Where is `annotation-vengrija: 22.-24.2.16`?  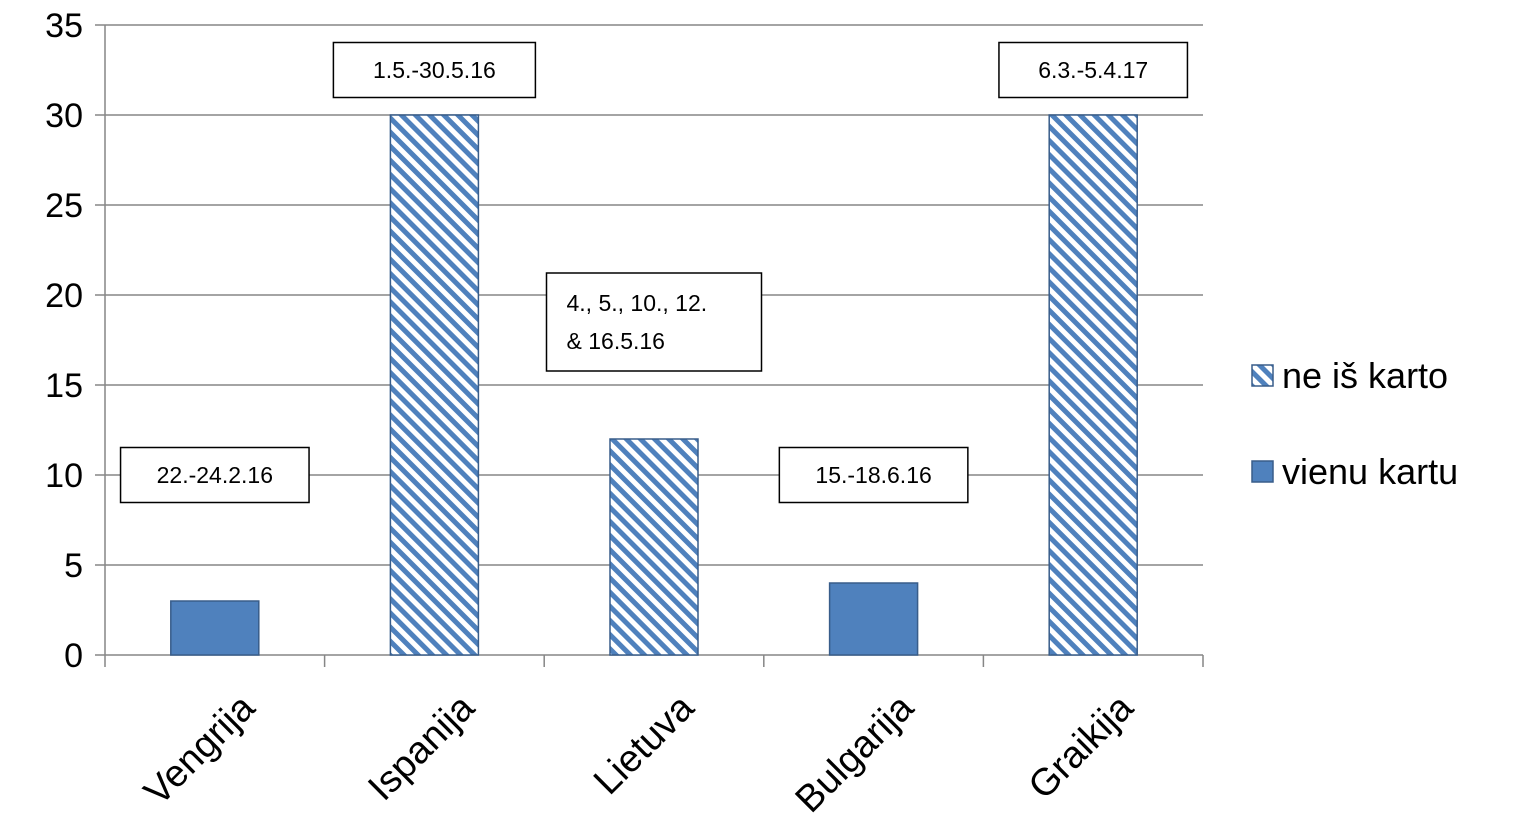
annotation-vengrija: 22.-24.2.16 is located at coordinates (214, 475).